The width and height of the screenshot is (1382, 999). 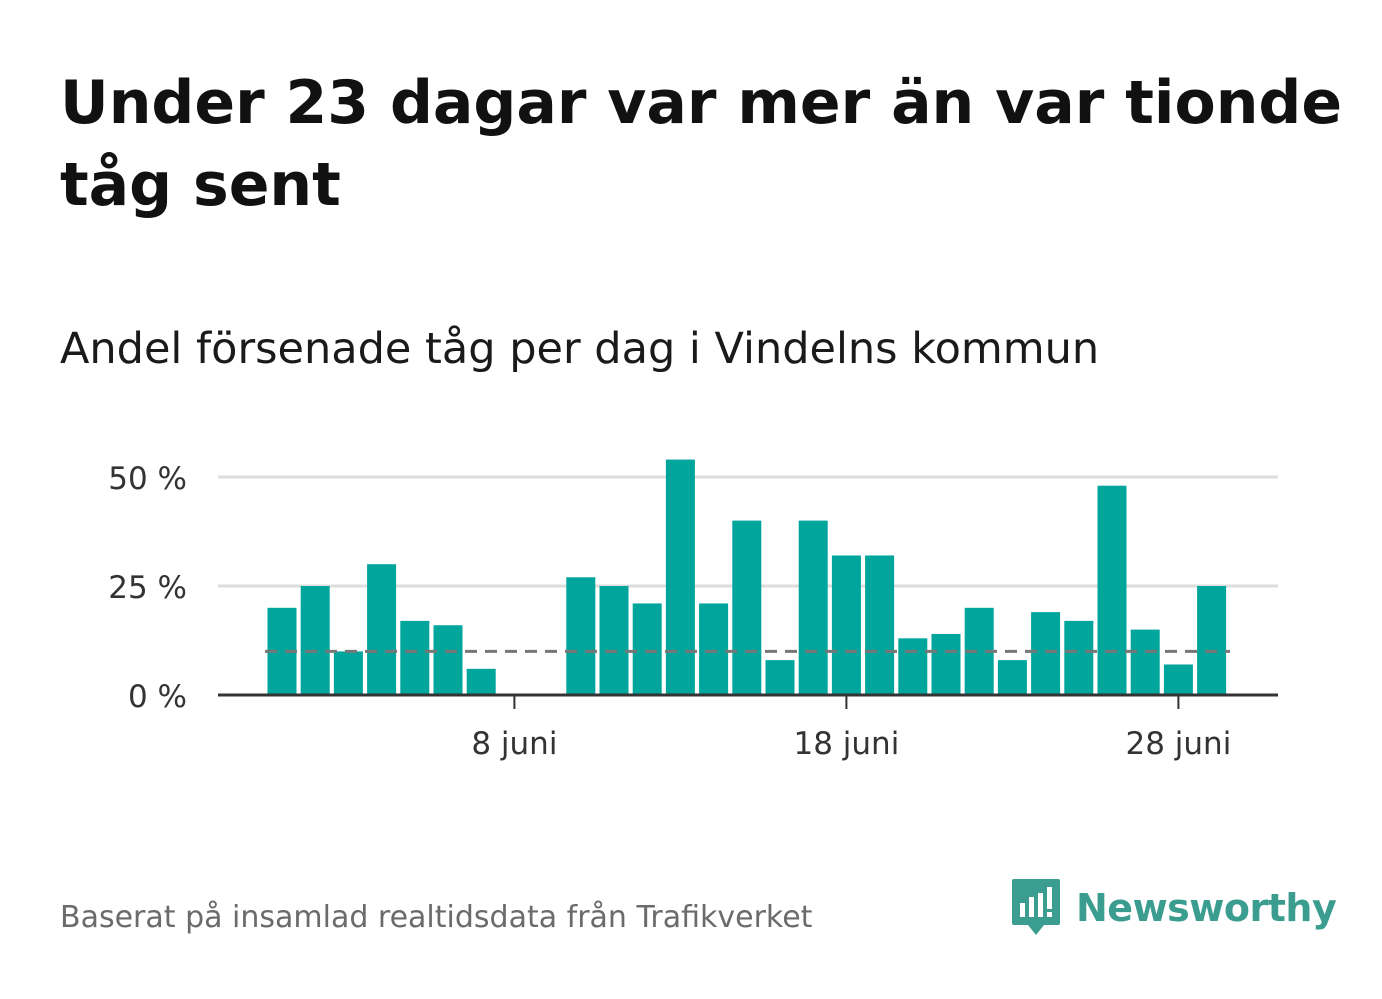 I want to click on brand: Newsworthy, so click(x=1173, y=908).